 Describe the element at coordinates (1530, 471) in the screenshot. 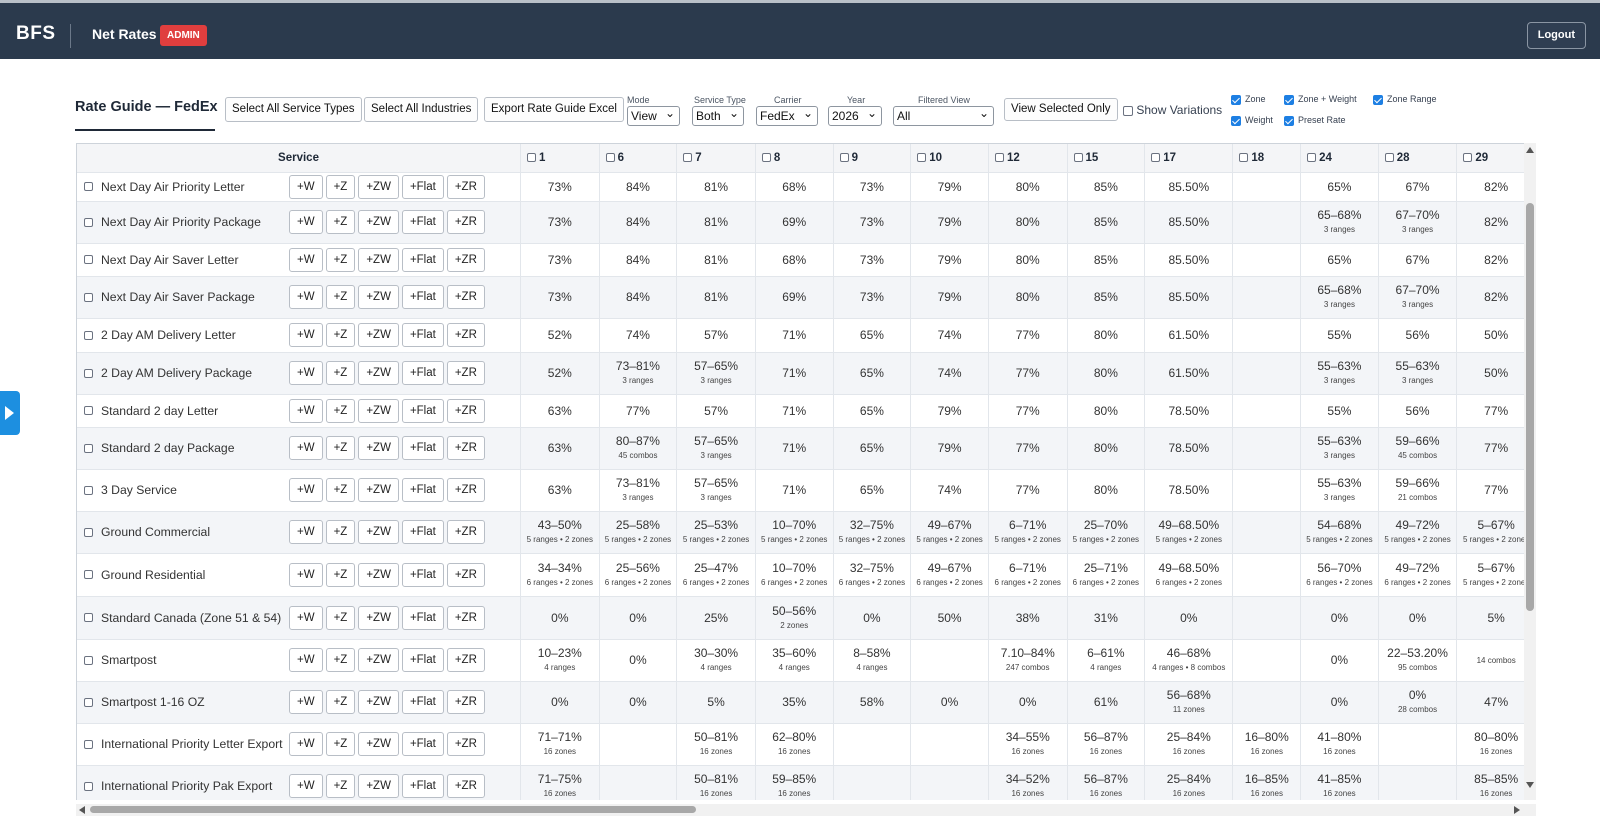

I see `vertical-scrollbar` at that location.